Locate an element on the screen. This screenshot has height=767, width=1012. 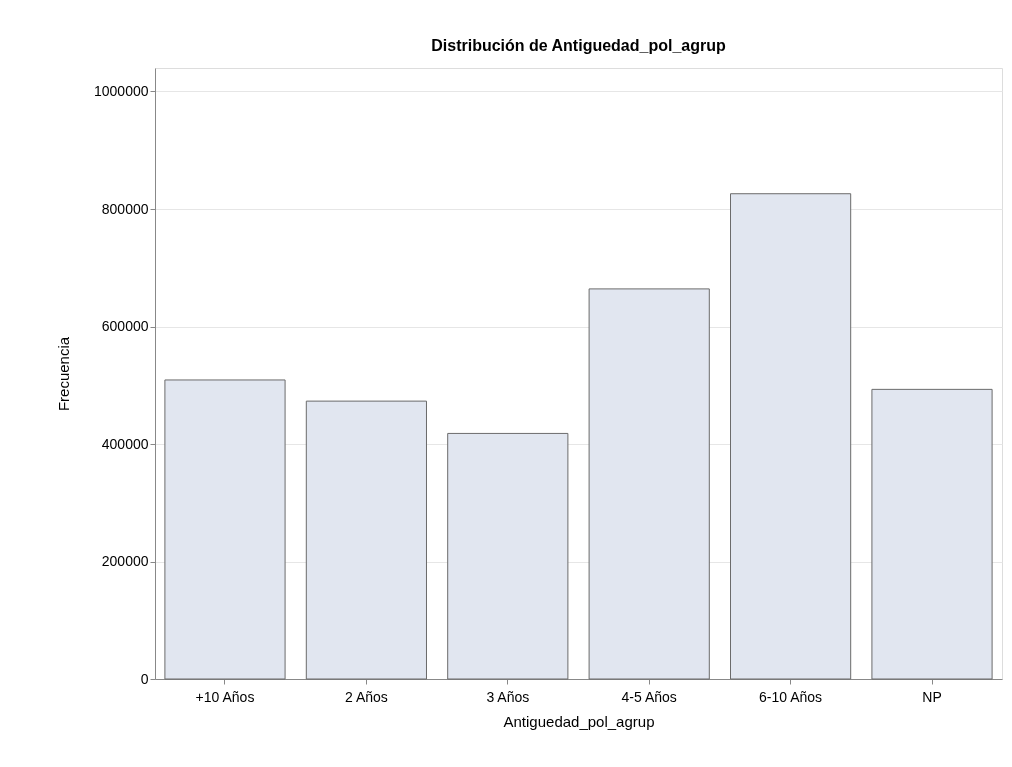
y-tick-label: 400000 is located at coordinates (125, 443).